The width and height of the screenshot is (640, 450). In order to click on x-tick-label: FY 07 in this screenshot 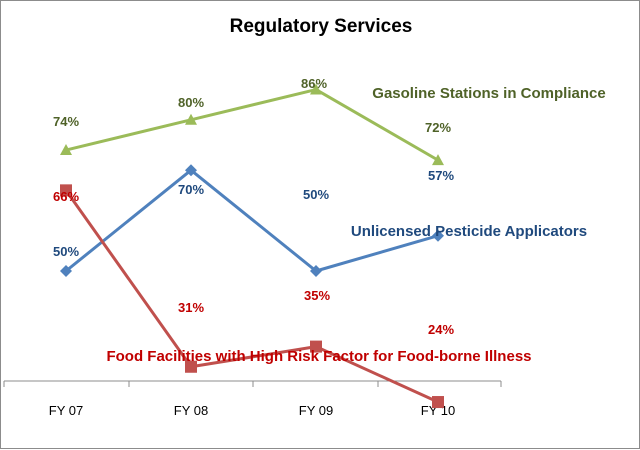, I will do `click(66, 410)`.